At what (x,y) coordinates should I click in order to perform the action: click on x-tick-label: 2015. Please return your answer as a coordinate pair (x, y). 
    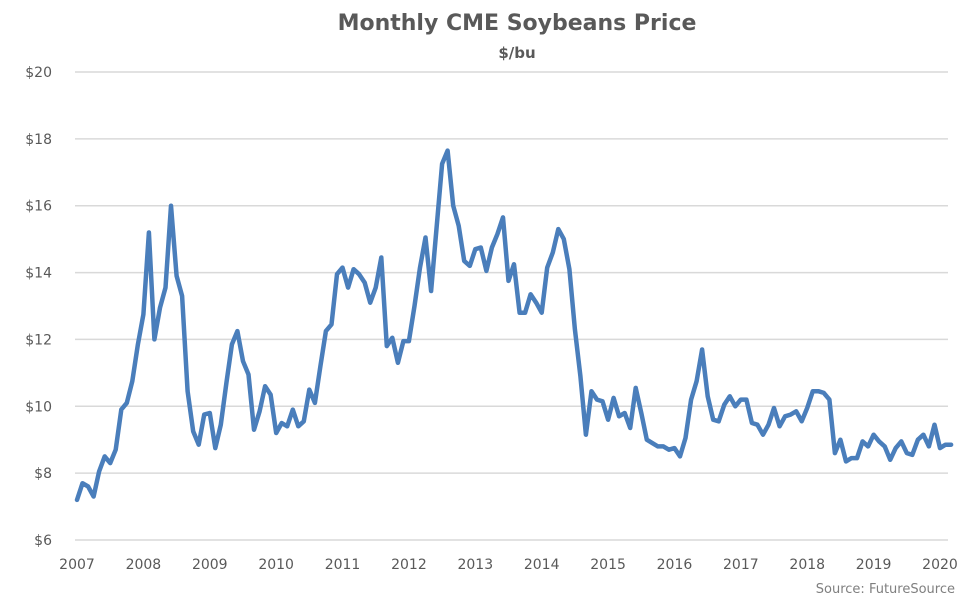
    Looking at the image, I should click on (608, 565).